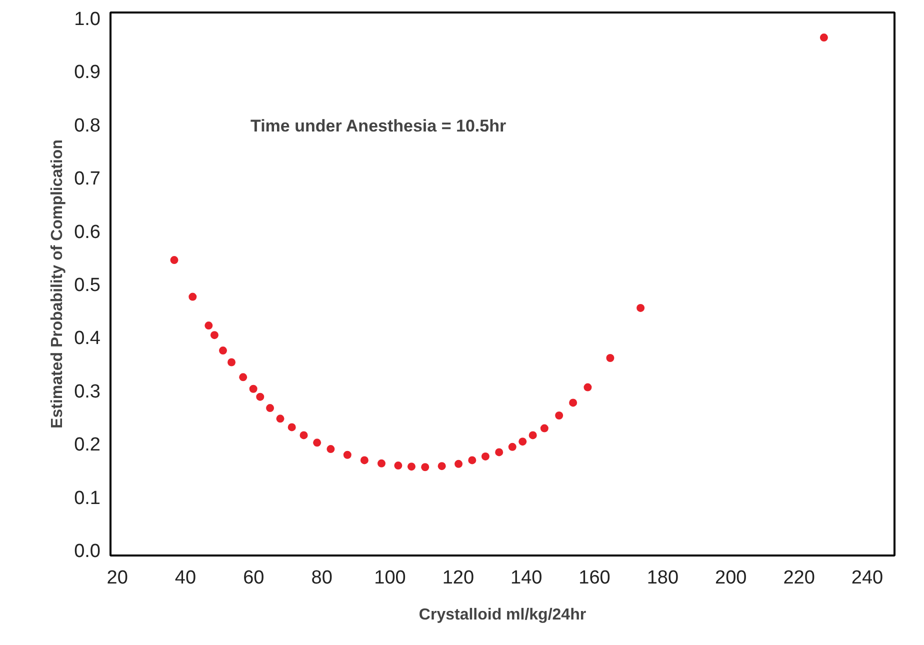  Describe the element at coordinates (87, 179) in the screenshot. I see `y-tick-label: 0.7` at that location.